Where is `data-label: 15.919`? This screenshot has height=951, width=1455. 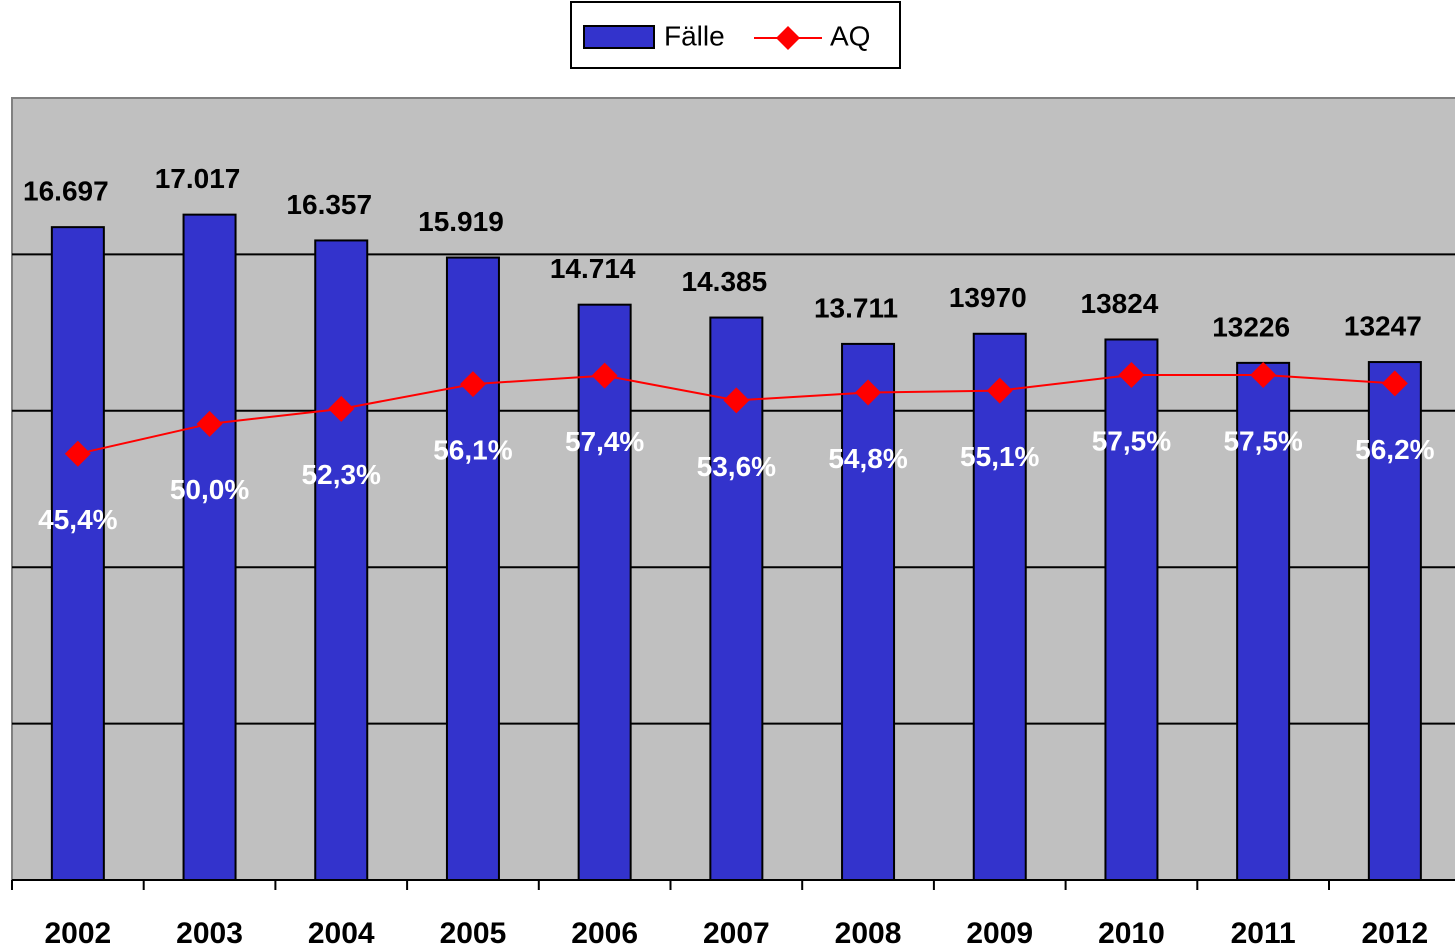
data-label: 15.919 is located at coordinates (461, 221).